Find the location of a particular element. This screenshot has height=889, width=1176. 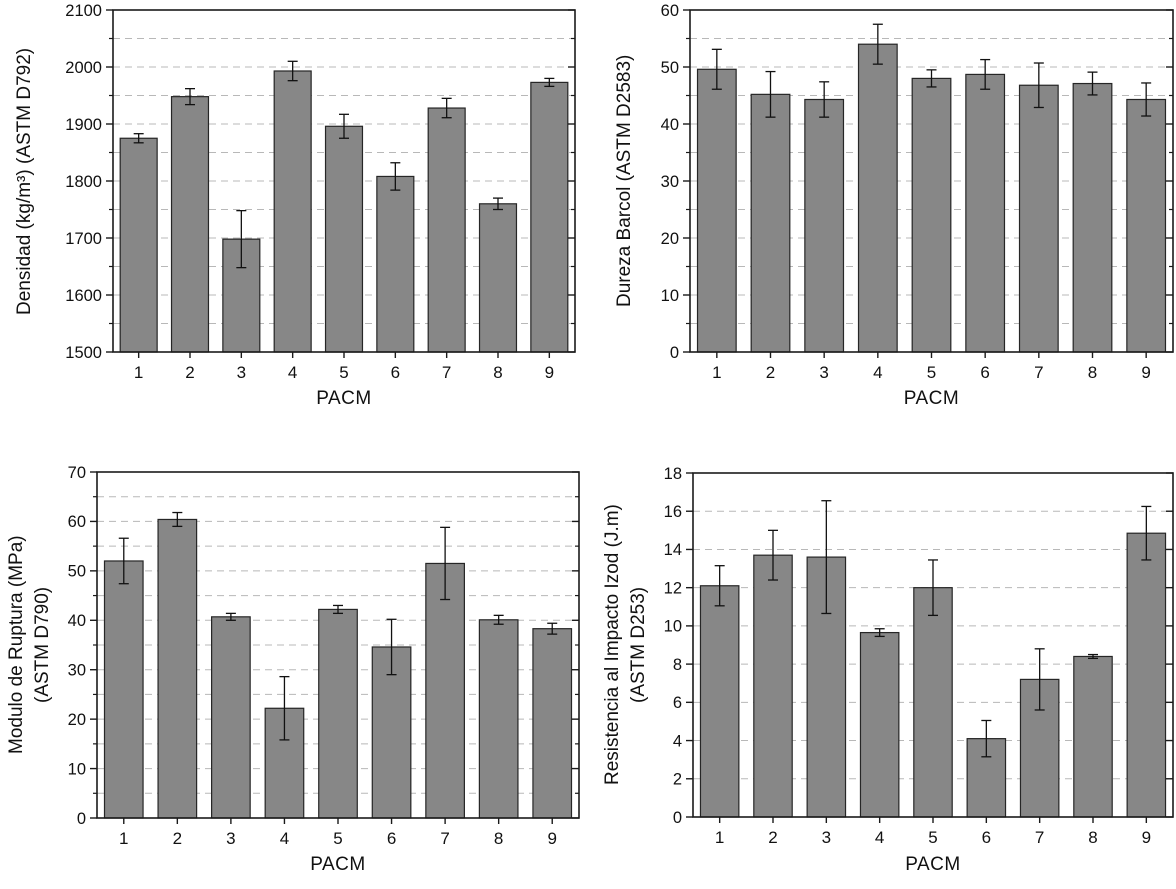

svg-text: 18 is located at coordinates (673, 474).